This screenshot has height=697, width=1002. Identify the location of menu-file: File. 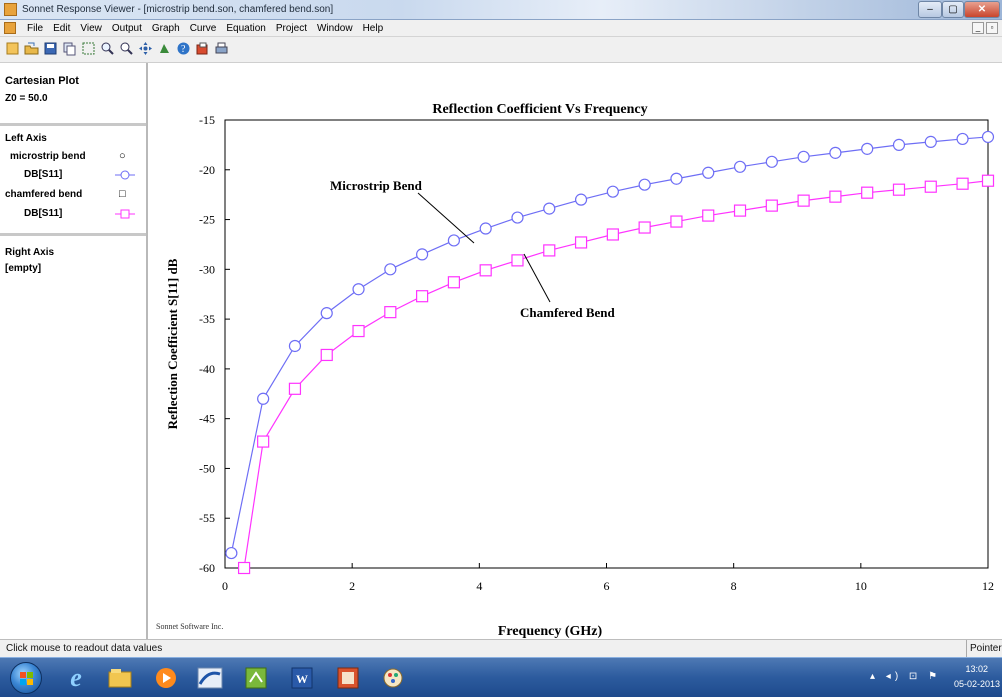
(35, 28).